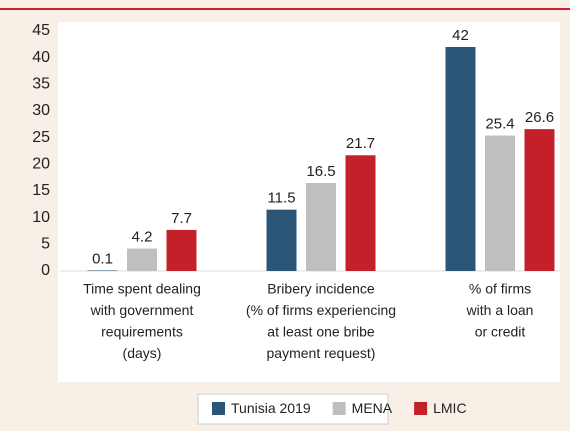  What do you see at coordinates (142, 237) in the screenshot?
I see `value-label: 4.2` at bounding box center [142, 237].